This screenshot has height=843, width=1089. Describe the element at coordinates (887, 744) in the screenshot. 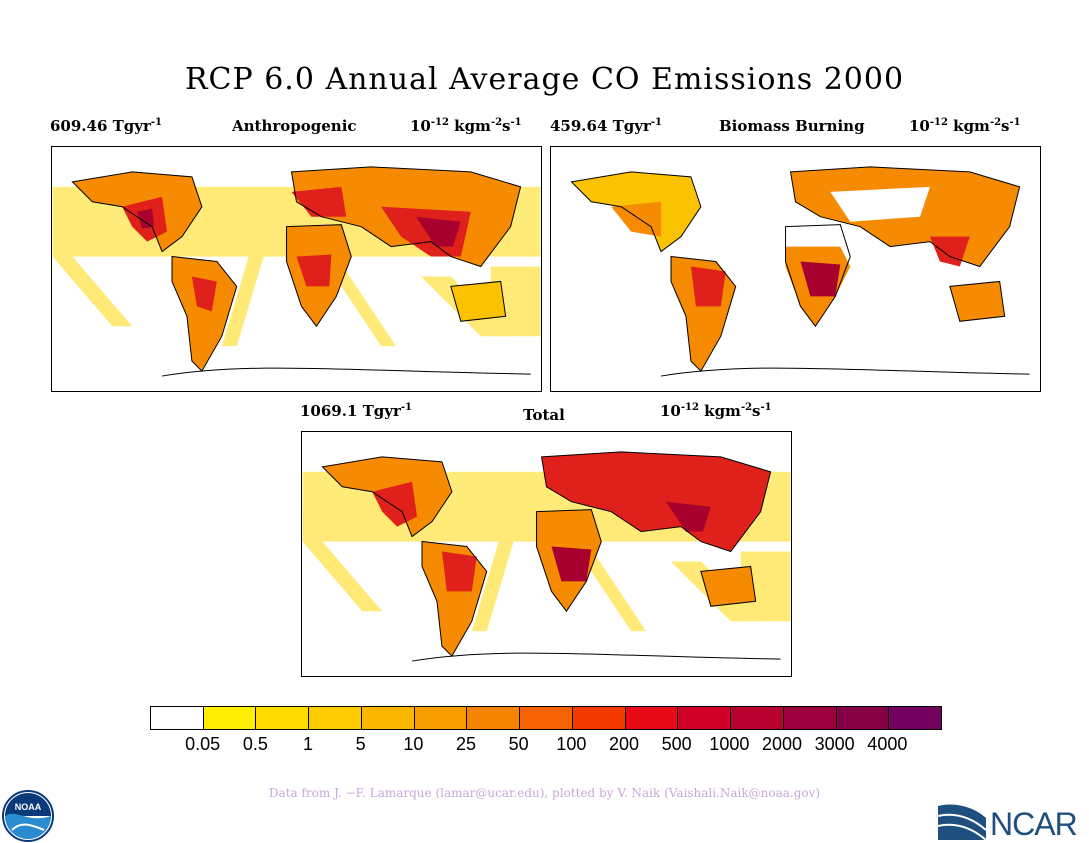

I see `colorbar-tick-label: 4000` at that location.